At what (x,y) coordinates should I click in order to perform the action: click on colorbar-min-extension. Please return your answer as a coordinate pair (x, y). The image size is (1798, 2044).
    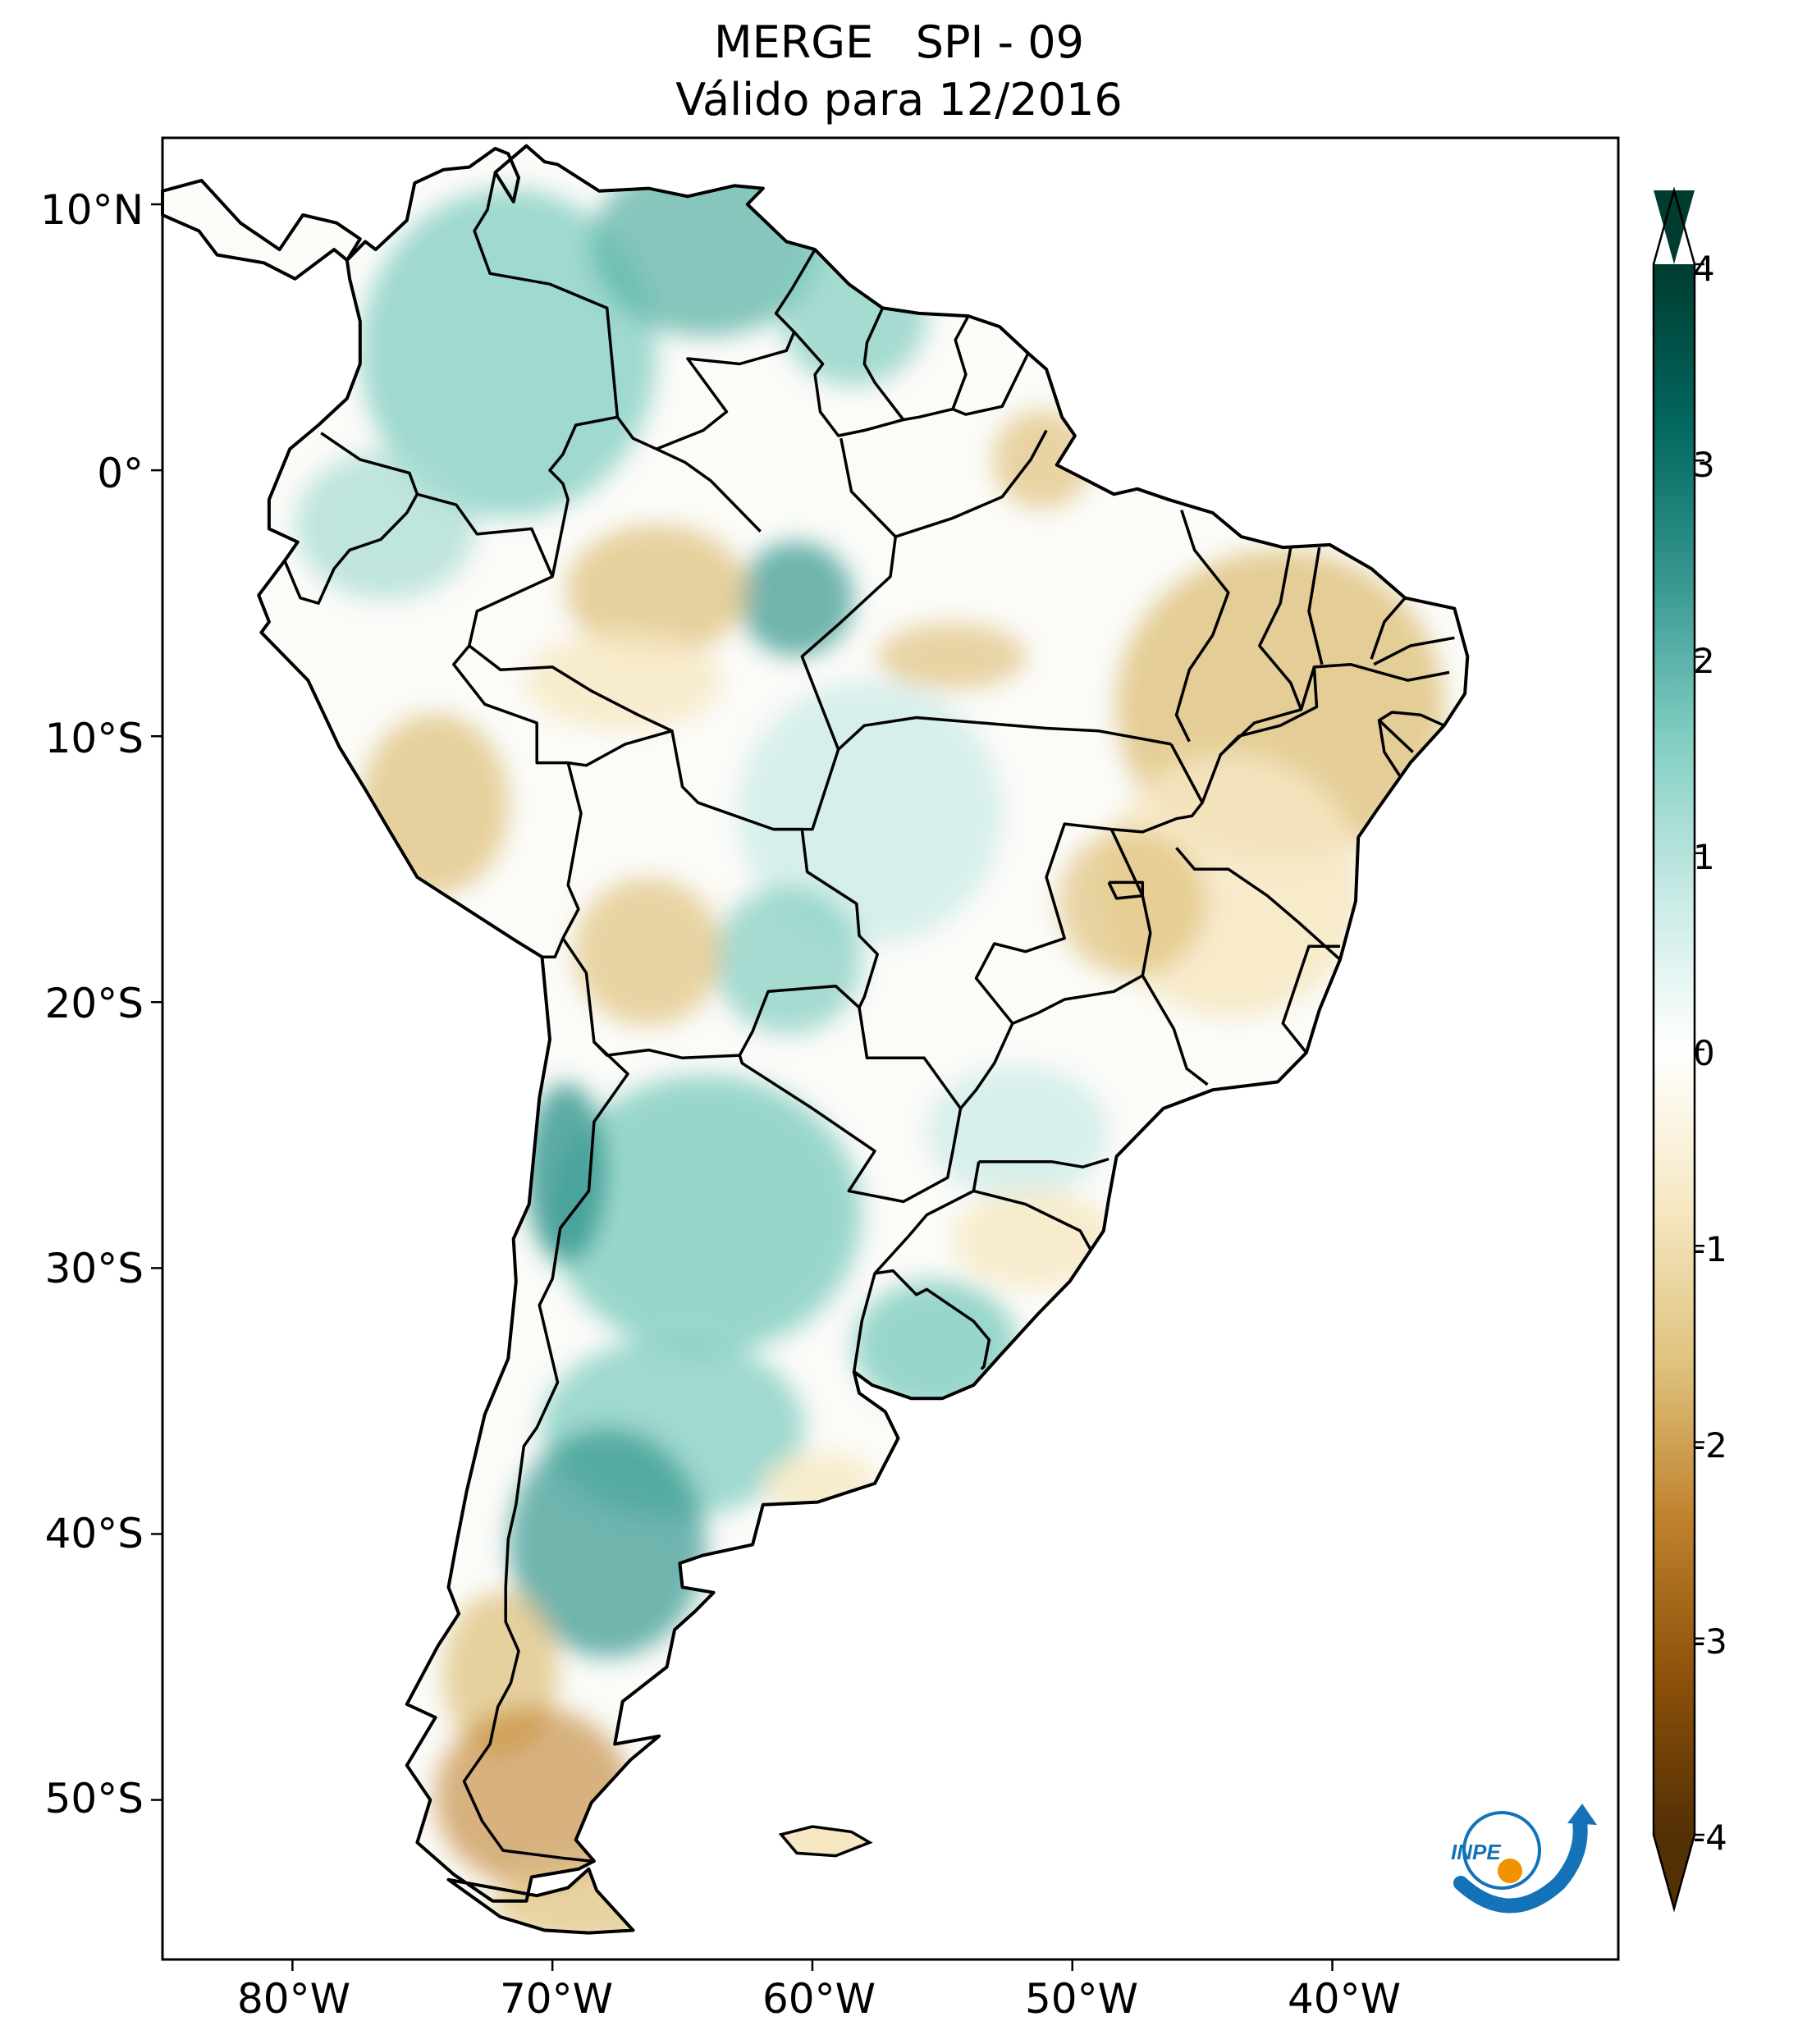
    Looking at the image, I should click on (1674, 1872).